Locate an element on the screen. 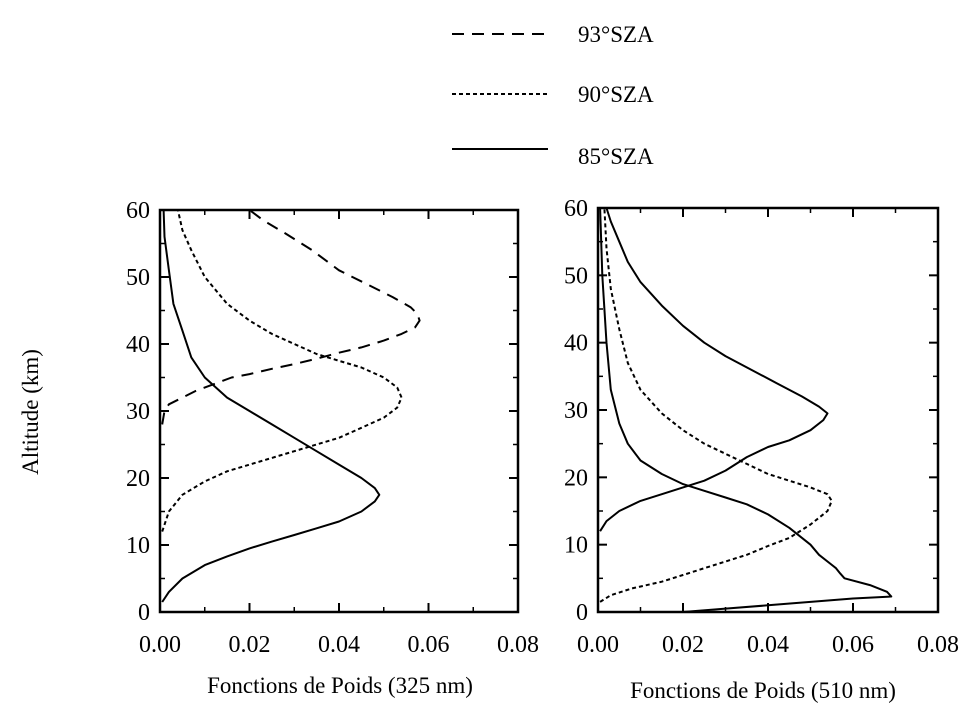 This screenshot has height=704, width=968. x-axis-label: Fonctions de Poids (510 nm) is located at coordinates (763, 690).